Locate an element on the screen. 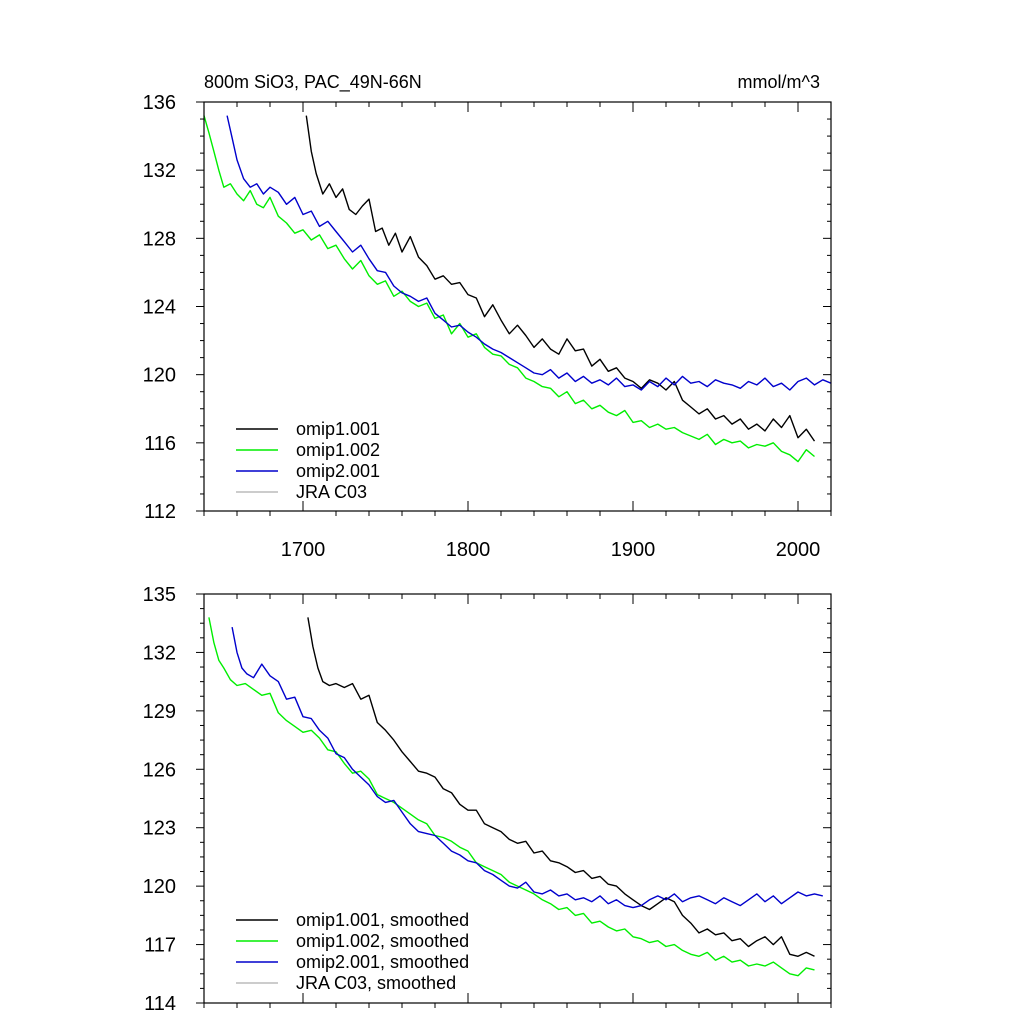 The height and width of the screenshot is (1024, 1024). x-tick-label: 1700 is located at coordinates (303, 550).